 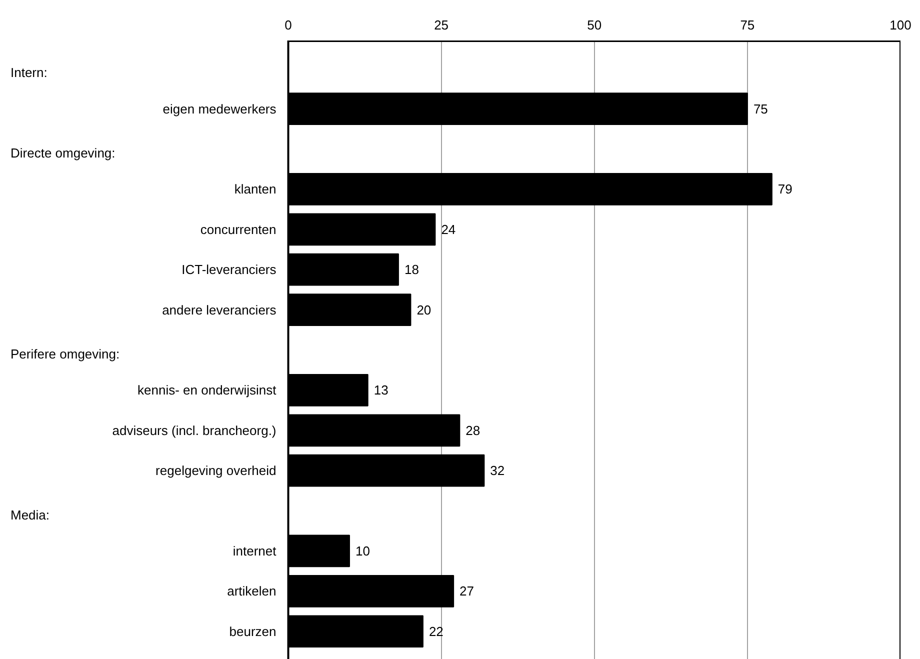 What do you see at coordinates (381, 390) in the screenshot?
I see `data-label: 13` at bounding box center [381, 390].